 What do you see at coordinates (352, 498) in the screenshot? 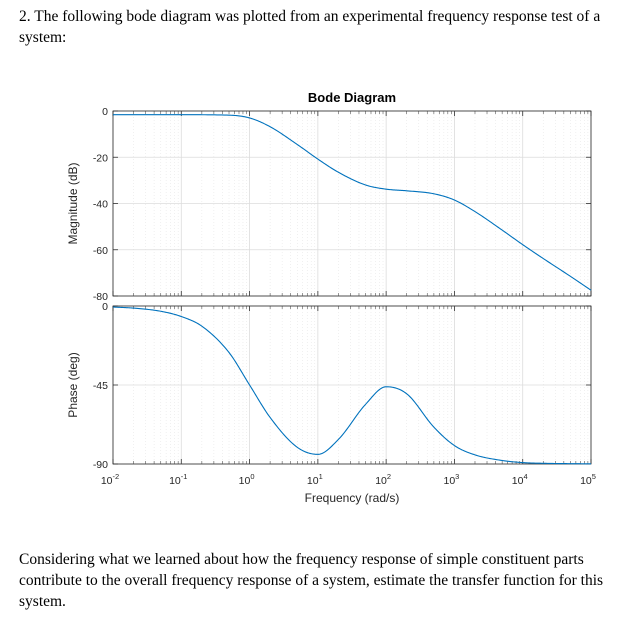
I see `frequency-axis-label: Frequency (rad/s)` at bounding box center [352, 498].